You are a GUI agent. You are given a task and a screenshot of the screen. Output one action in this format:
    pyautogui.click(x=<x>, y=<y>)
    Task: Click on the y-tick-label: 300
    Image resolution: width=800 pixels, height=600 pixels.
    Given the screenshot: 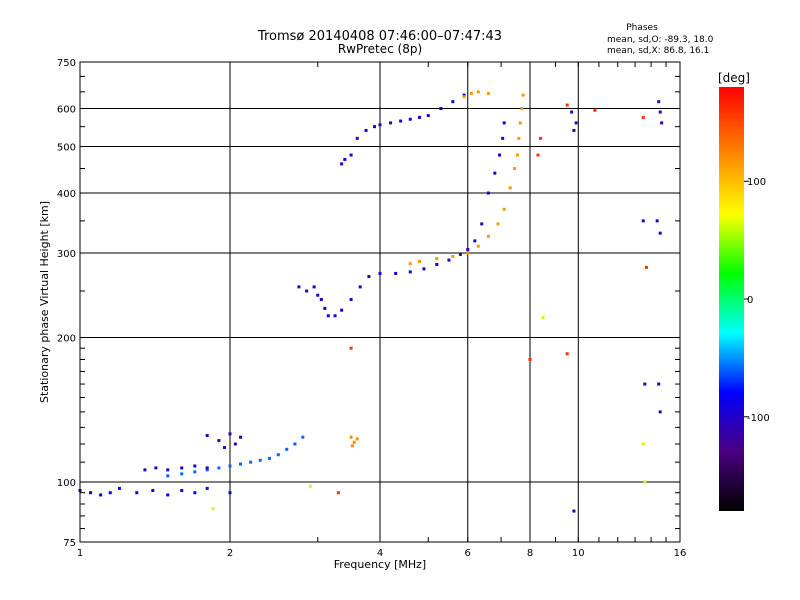 What is the action you would take?
    pyautogui.click(x=66, y=254)
    